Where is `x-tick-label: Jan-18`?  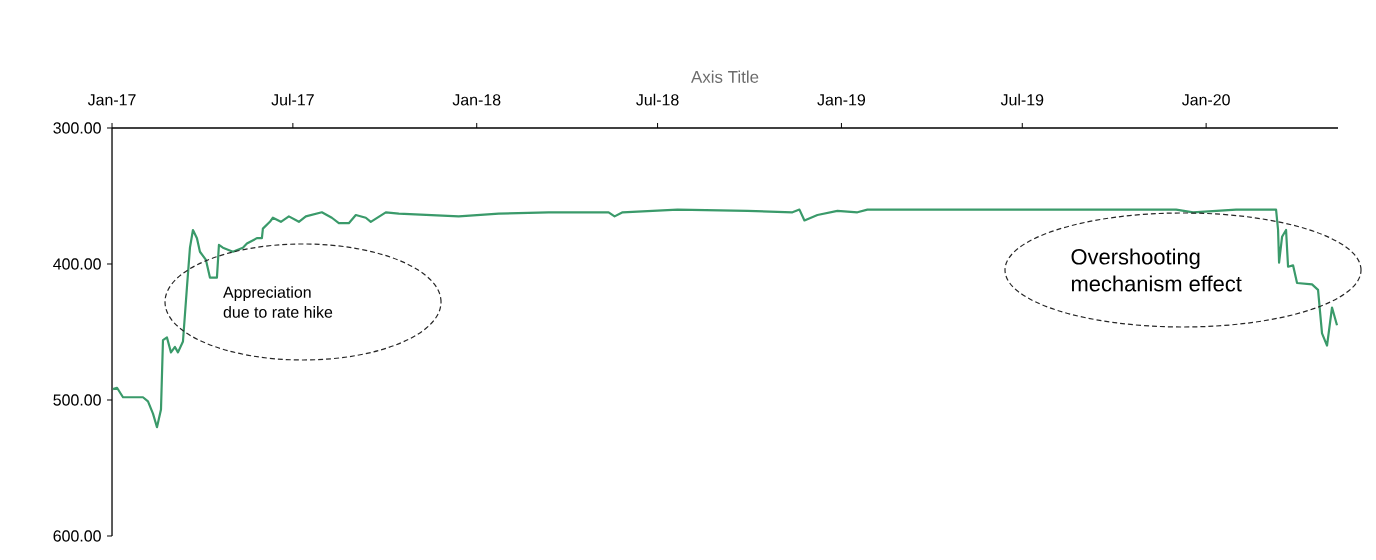
x-tick-label: Jan-18 is located at coordinates (476, 100).